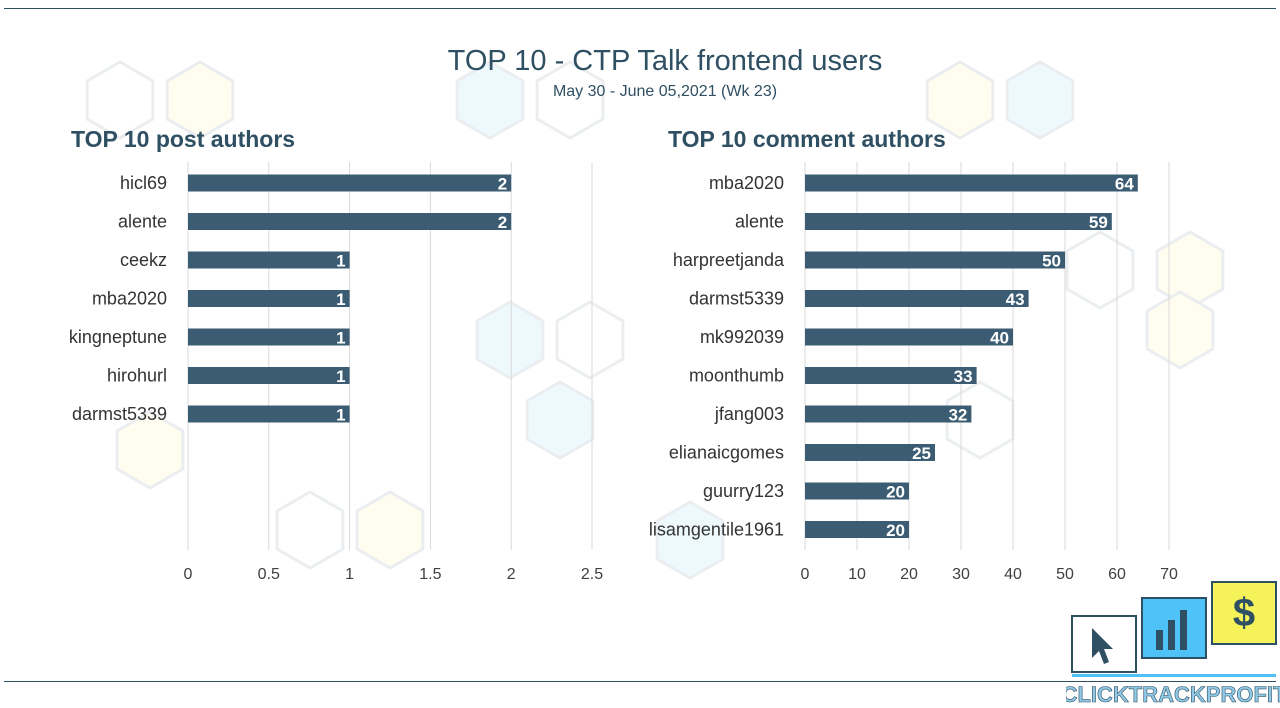 This screenshot has height=708, width=1280. I want to click on data-label: 40, so click(999, 338).